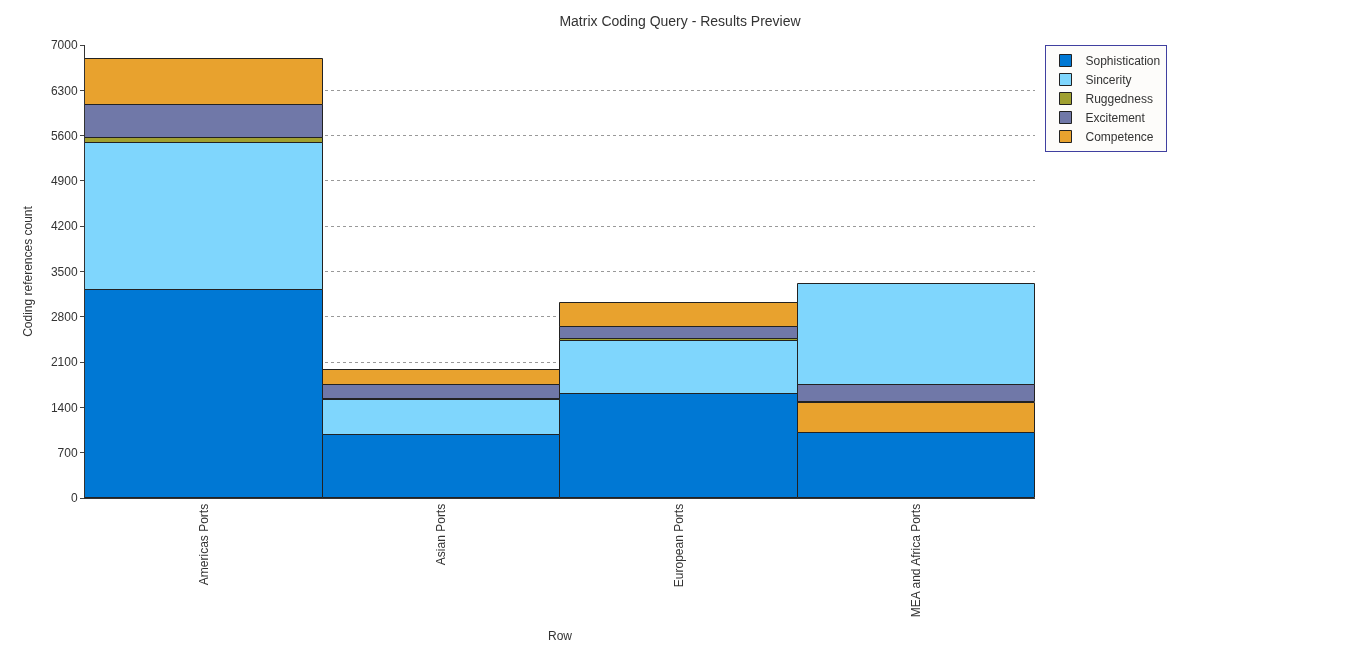 The image size is (1360, 653). What do you see at coordinates (64, 181) in the screenshot?
I see `y-tick-label: 4900` at bounding box center [64, 181].